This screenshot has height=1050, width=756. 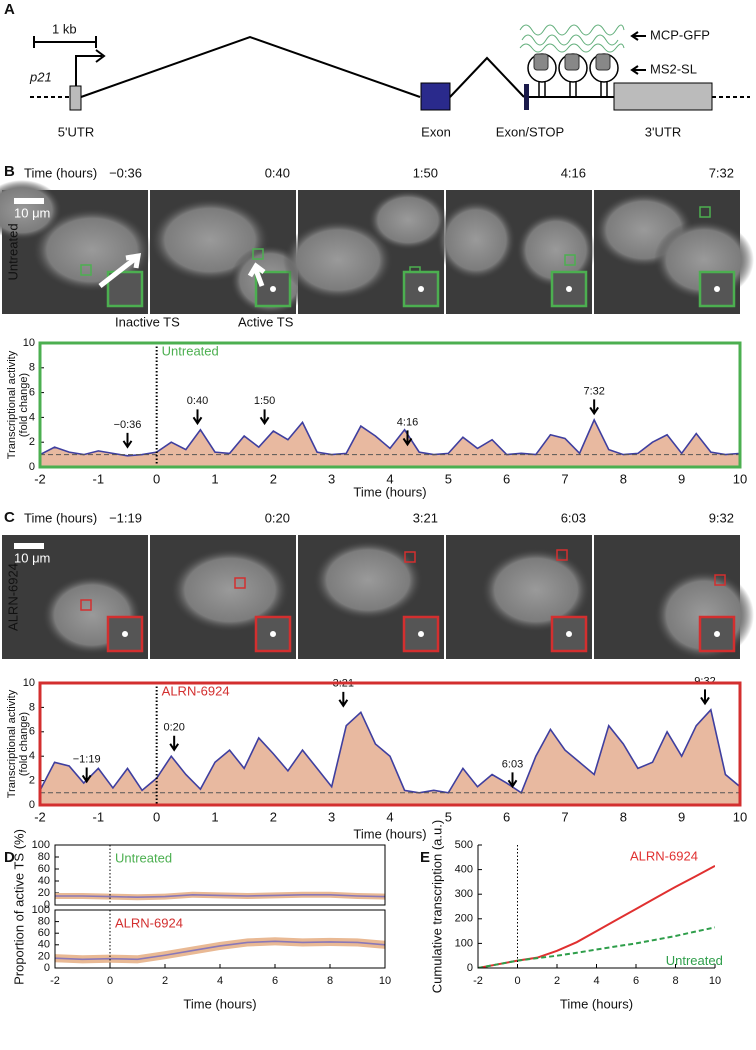 I want to click on x-tick-label: 1, so click(x=214, y=816).